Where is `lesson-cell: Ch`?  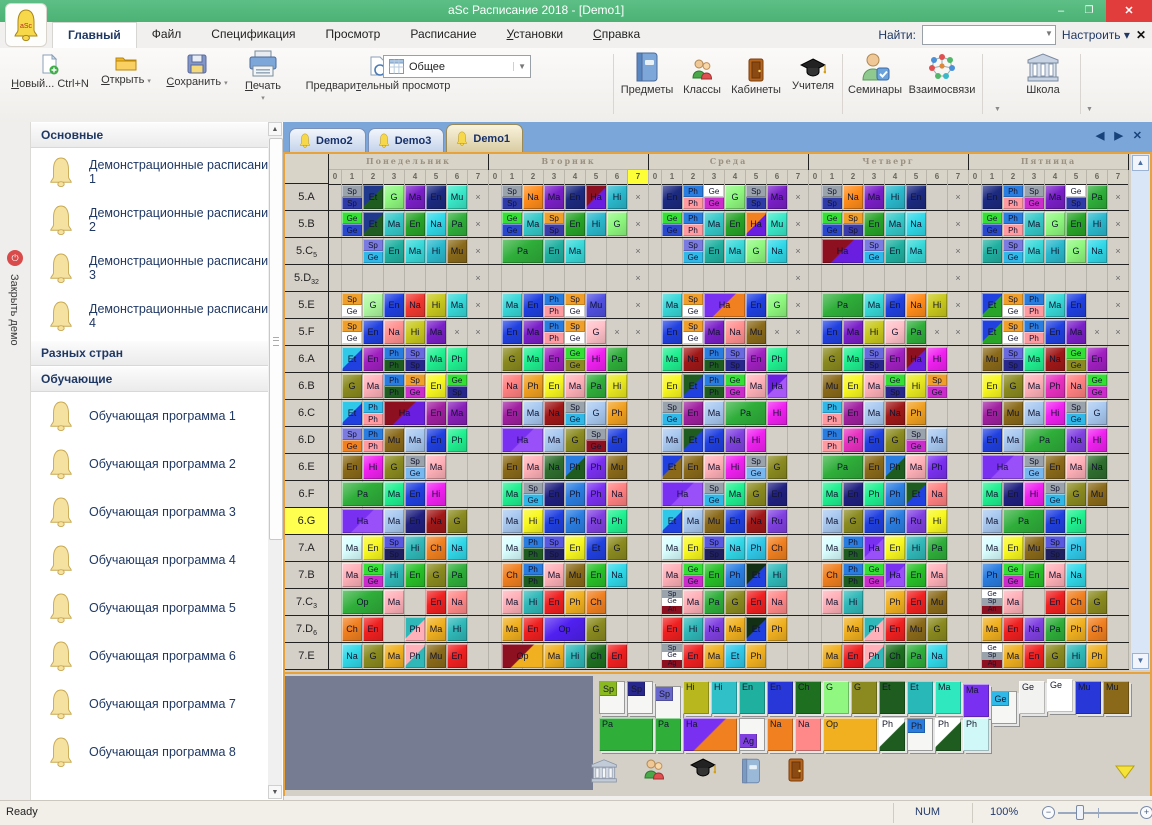 lesson-cell: Ch is located at coordinates (596, 656).